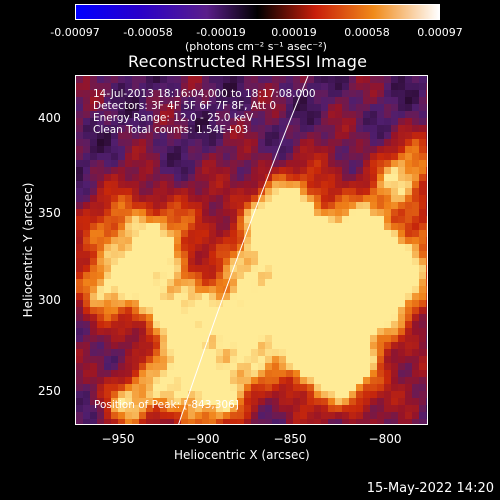 This screenshot has width=500, height=500. What do you see at coordinates (173, 118) in the screenshot?
I see `info-energy: Energy Range: 12.0 - 25.0 keV` at bounding box center [173, 118].